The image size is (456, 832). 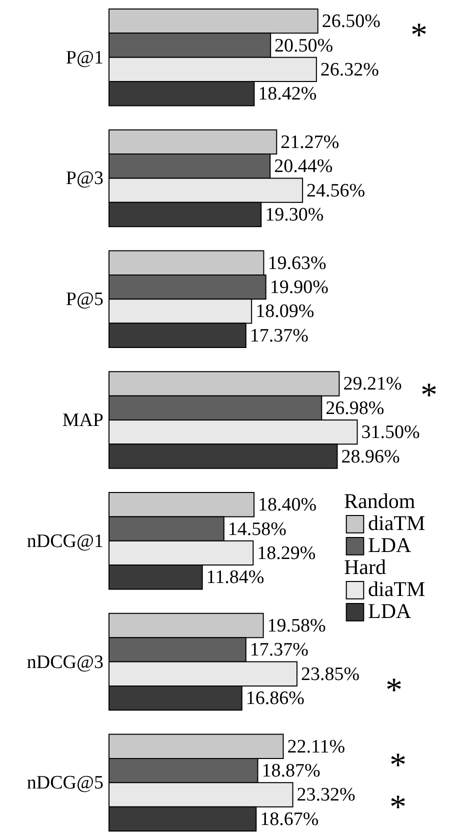 I want to click on y-tick-label: nDCG@3, so click(x=65, y=662).